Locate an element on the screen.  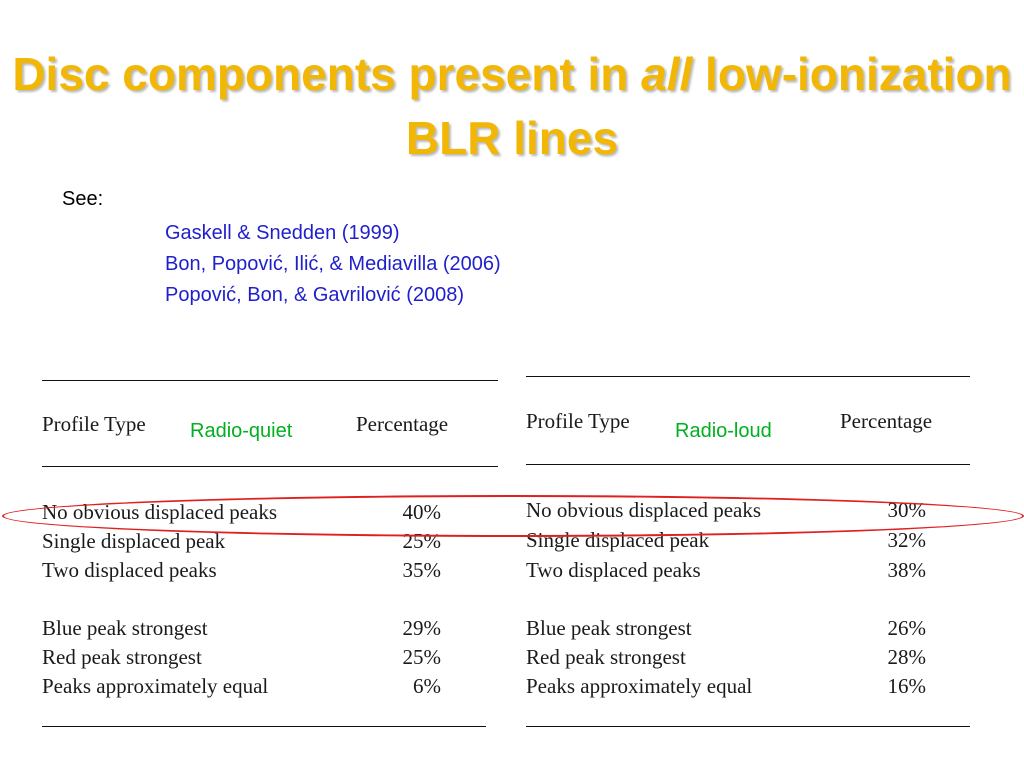
row-value: 26% is located at coordinates (907, 628).